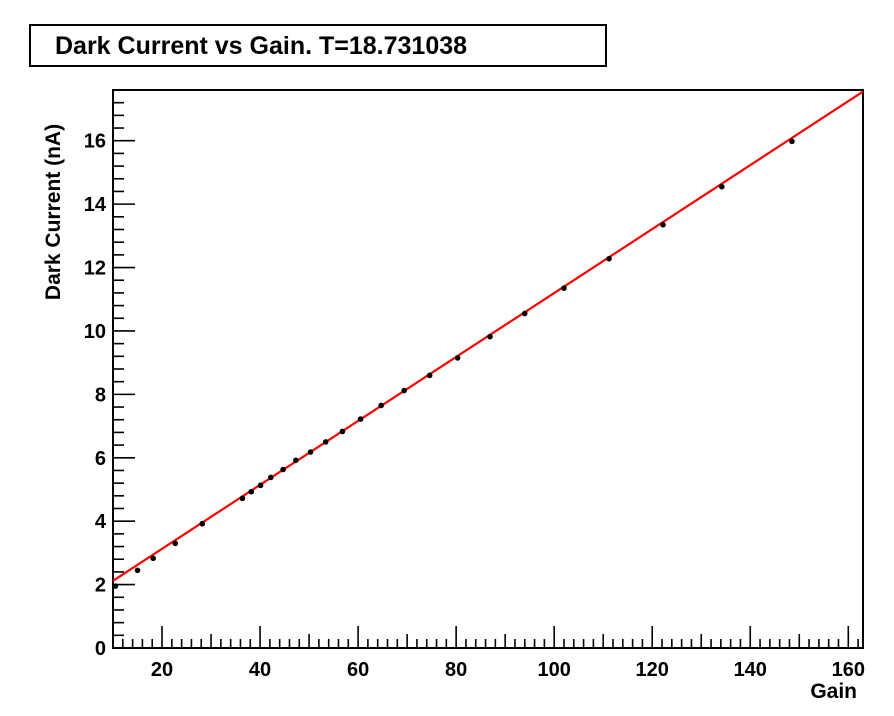 The height and width of the screenshot is (716, 894). What do you see at coordinates (488, 653) in the screenshot?
I see `x-axis: 20 40 60 80 100 120 140 160` at bounding box center [488, 653].